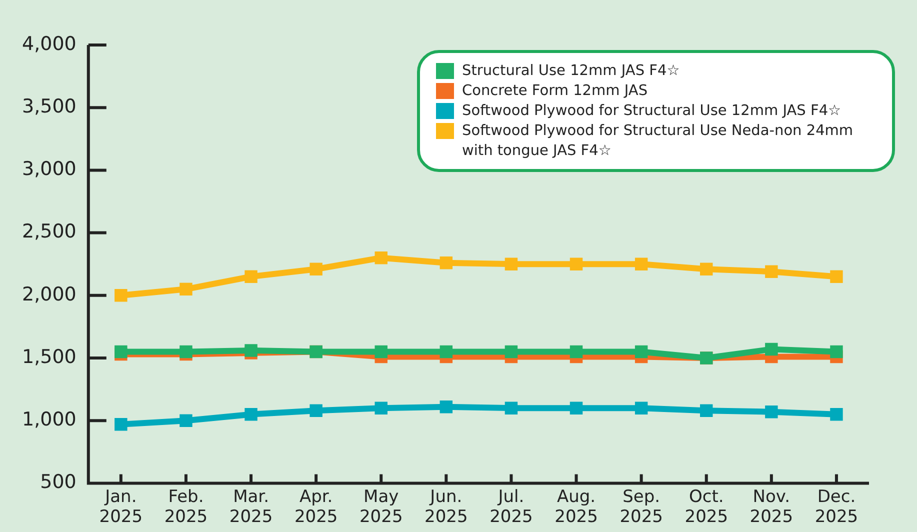 This screenshot has width=917, height=532. What do you see at coordinates (49, 294) in the screenshot?
I see `y-tick-label: 2,000` at bounding box center [49, 294].